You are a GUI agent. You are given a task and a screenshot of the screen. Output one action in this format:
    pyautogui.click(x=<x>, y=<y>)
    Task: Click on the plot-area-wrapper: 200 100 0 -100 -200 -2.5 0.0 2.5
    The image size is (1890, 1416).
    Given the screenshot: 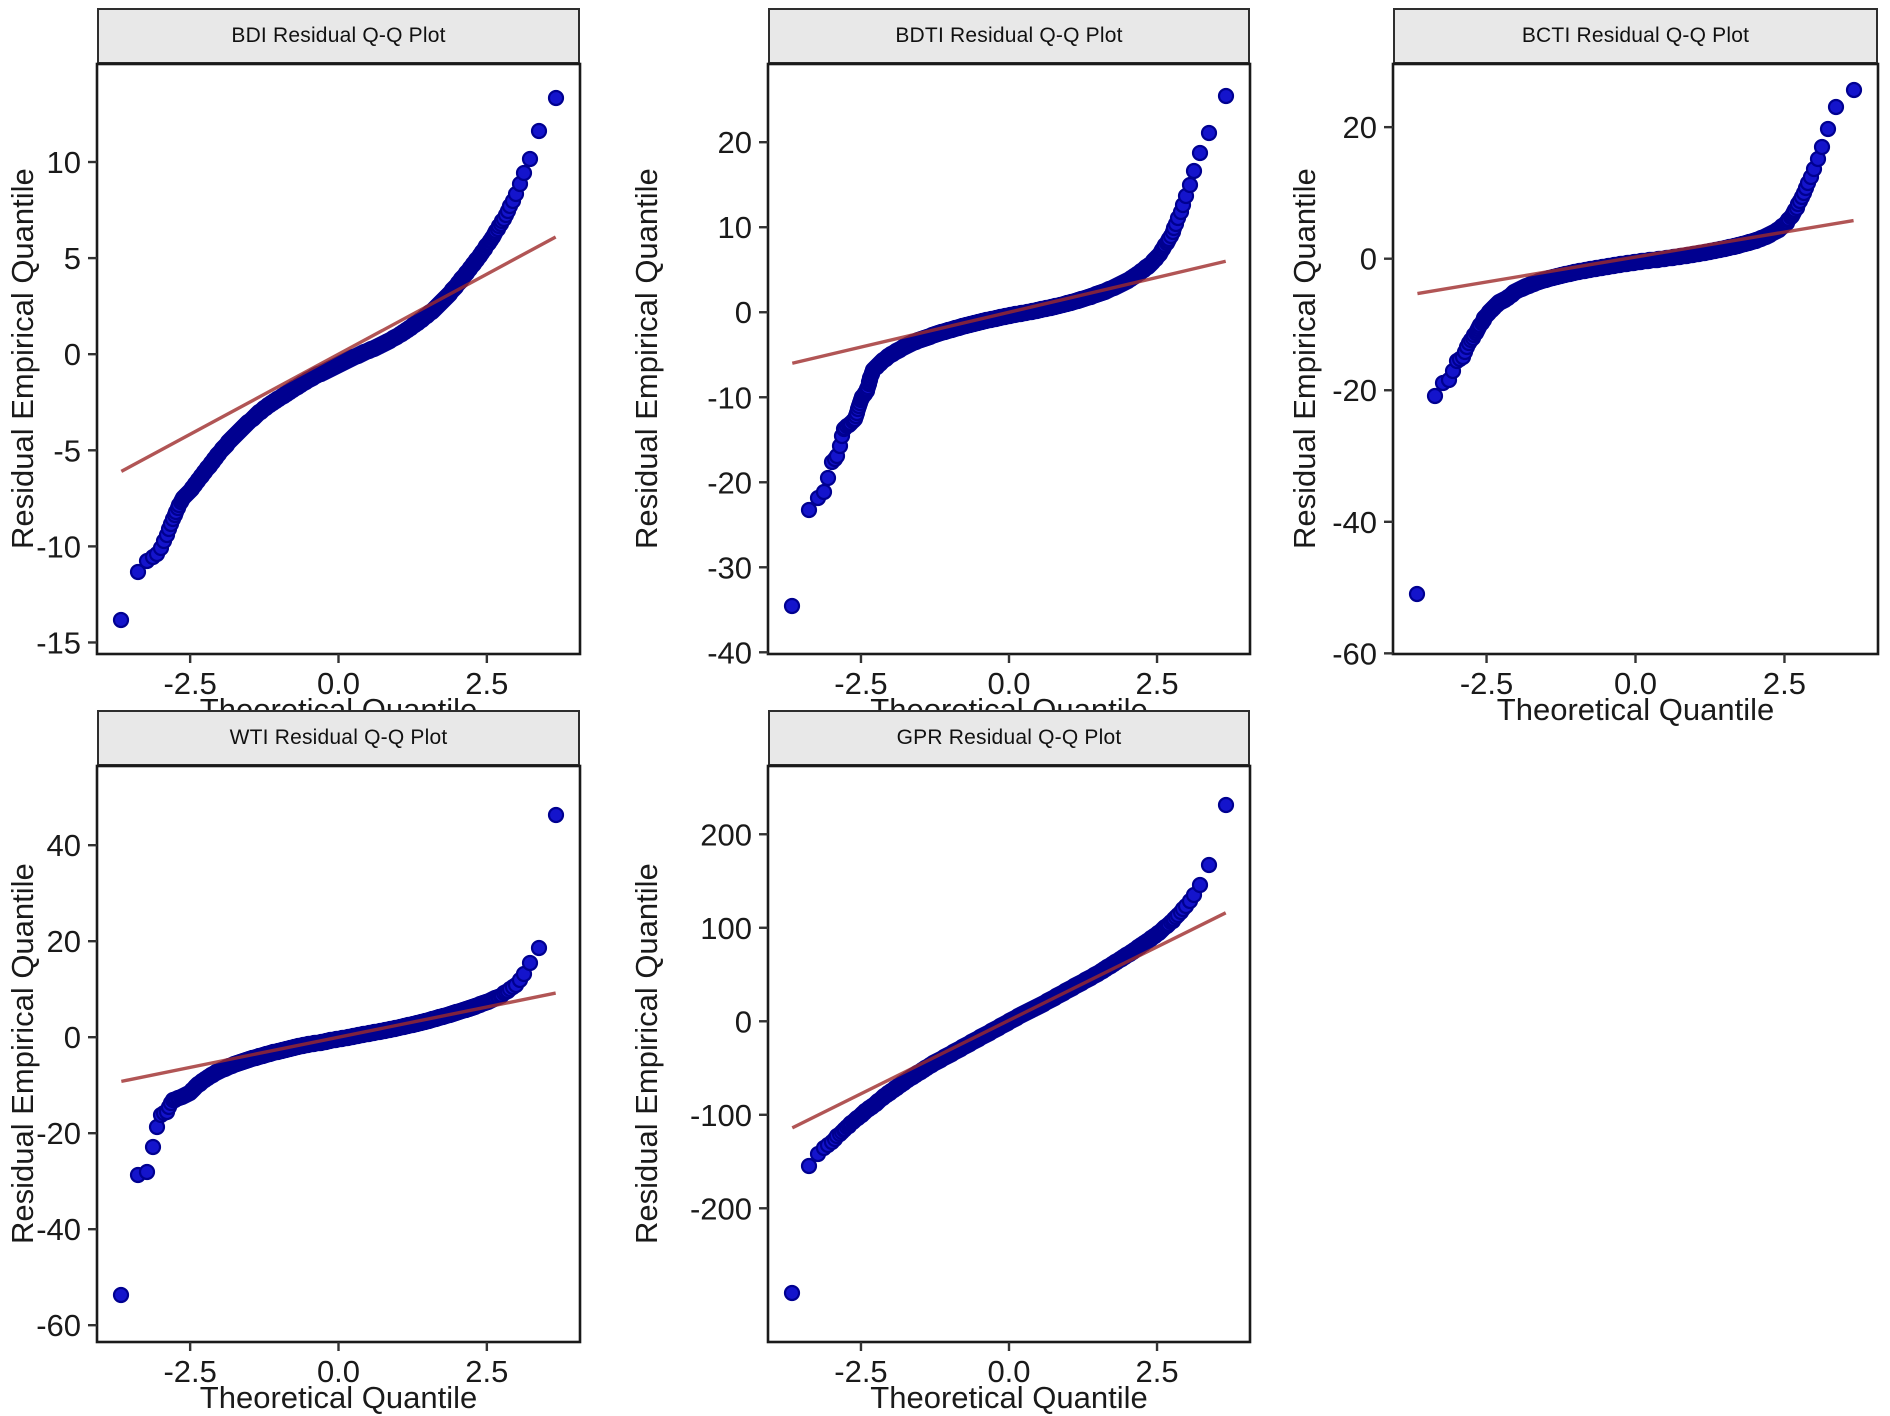 What is the action you would take?
    pyautogui.click(x=971, y=1076)
    